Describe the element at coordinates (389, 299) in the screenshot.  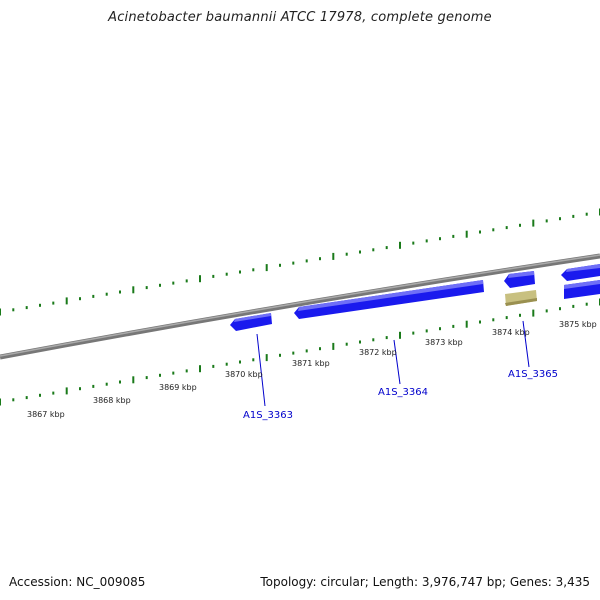
I see `gene-A1S_3364-arrow` at that location.